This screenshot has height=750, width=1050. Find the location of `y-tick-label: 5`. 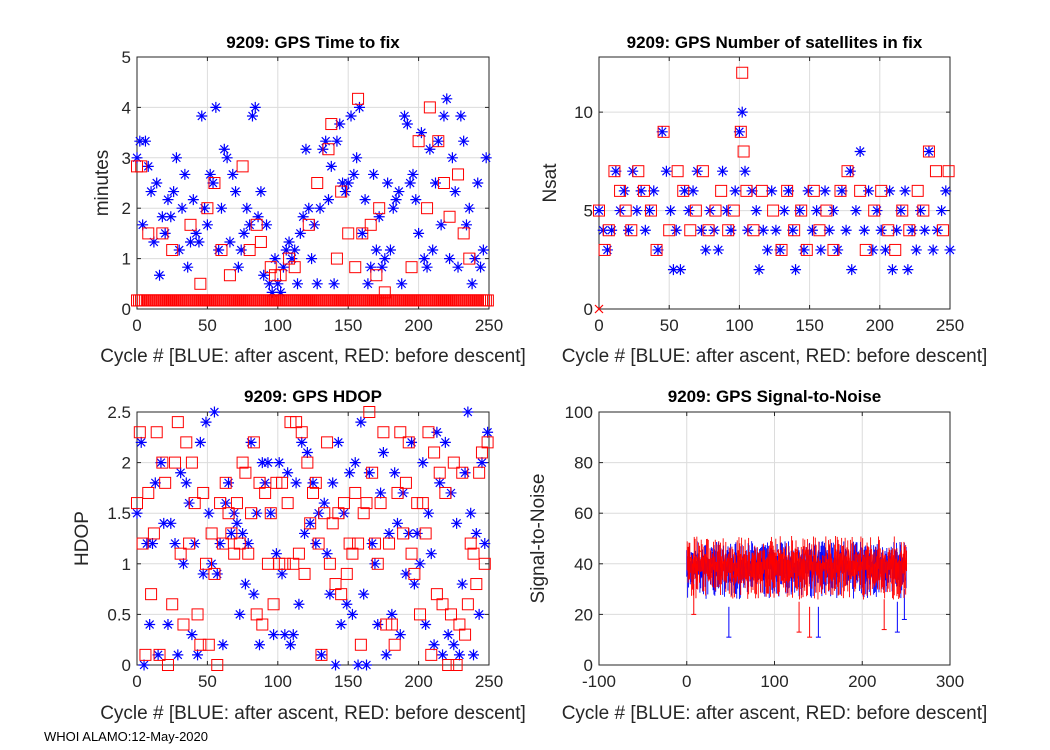

y-tick-label: 5 is located at coordinates (126, 57).